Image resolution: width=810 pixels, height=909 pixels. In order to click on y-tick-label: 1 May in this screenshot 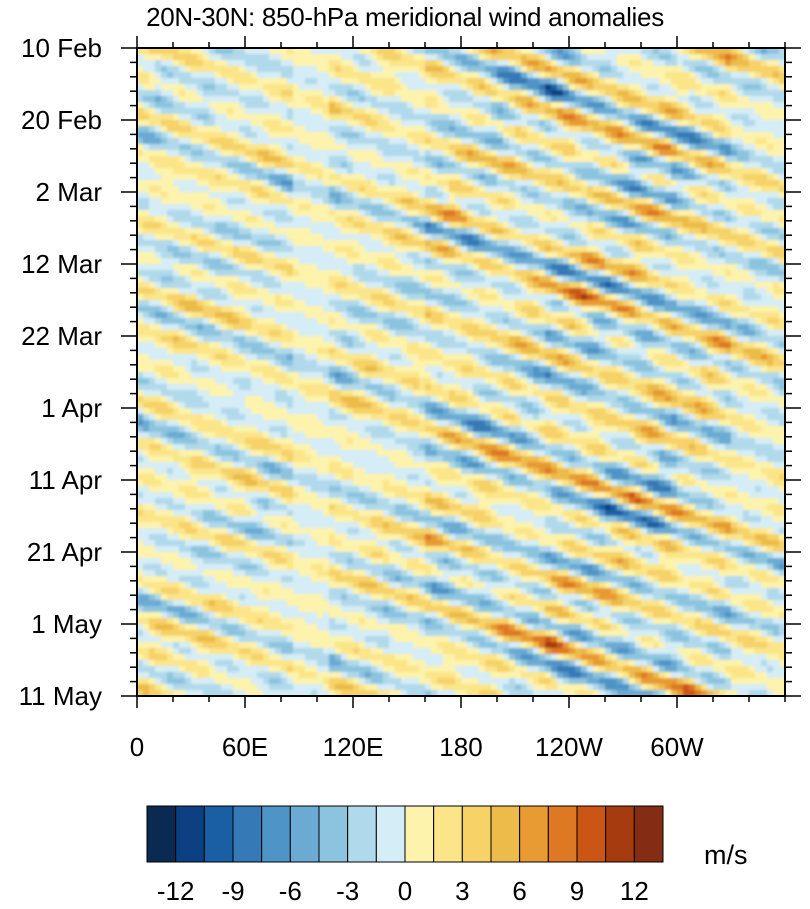, I will do `click(66, 624)`.